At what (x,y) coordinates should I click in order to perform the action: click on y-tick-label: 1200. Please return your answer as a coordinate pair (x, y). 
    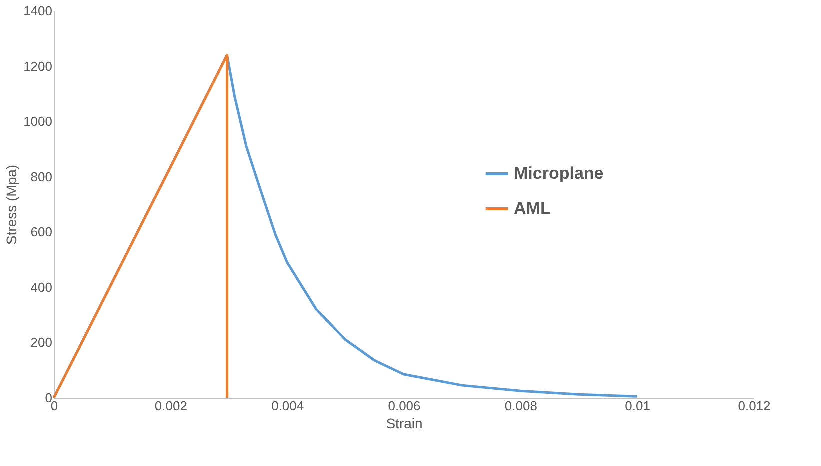
    Looking at the image, I should click on (38, 66).